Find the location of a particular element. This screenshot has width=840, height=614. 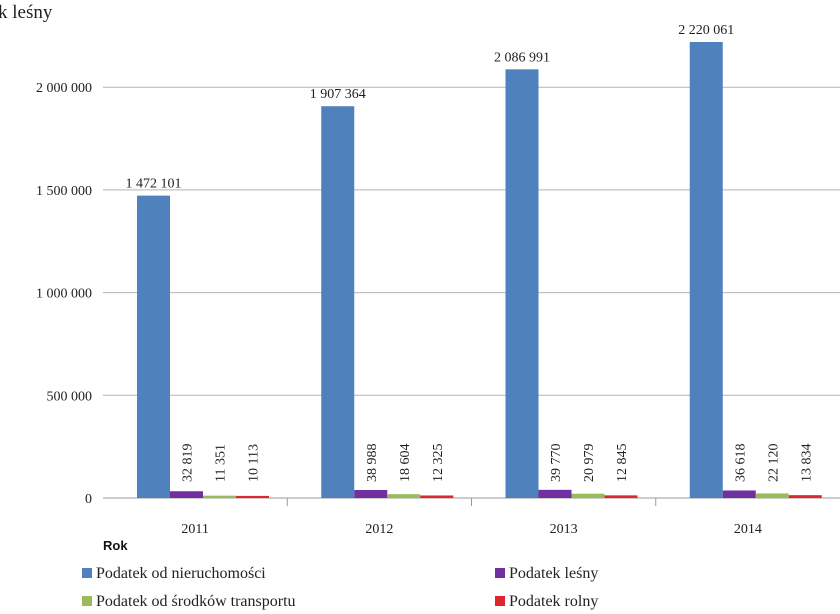

legend-label: Podatek rolny is located at coordinates (553, 601).